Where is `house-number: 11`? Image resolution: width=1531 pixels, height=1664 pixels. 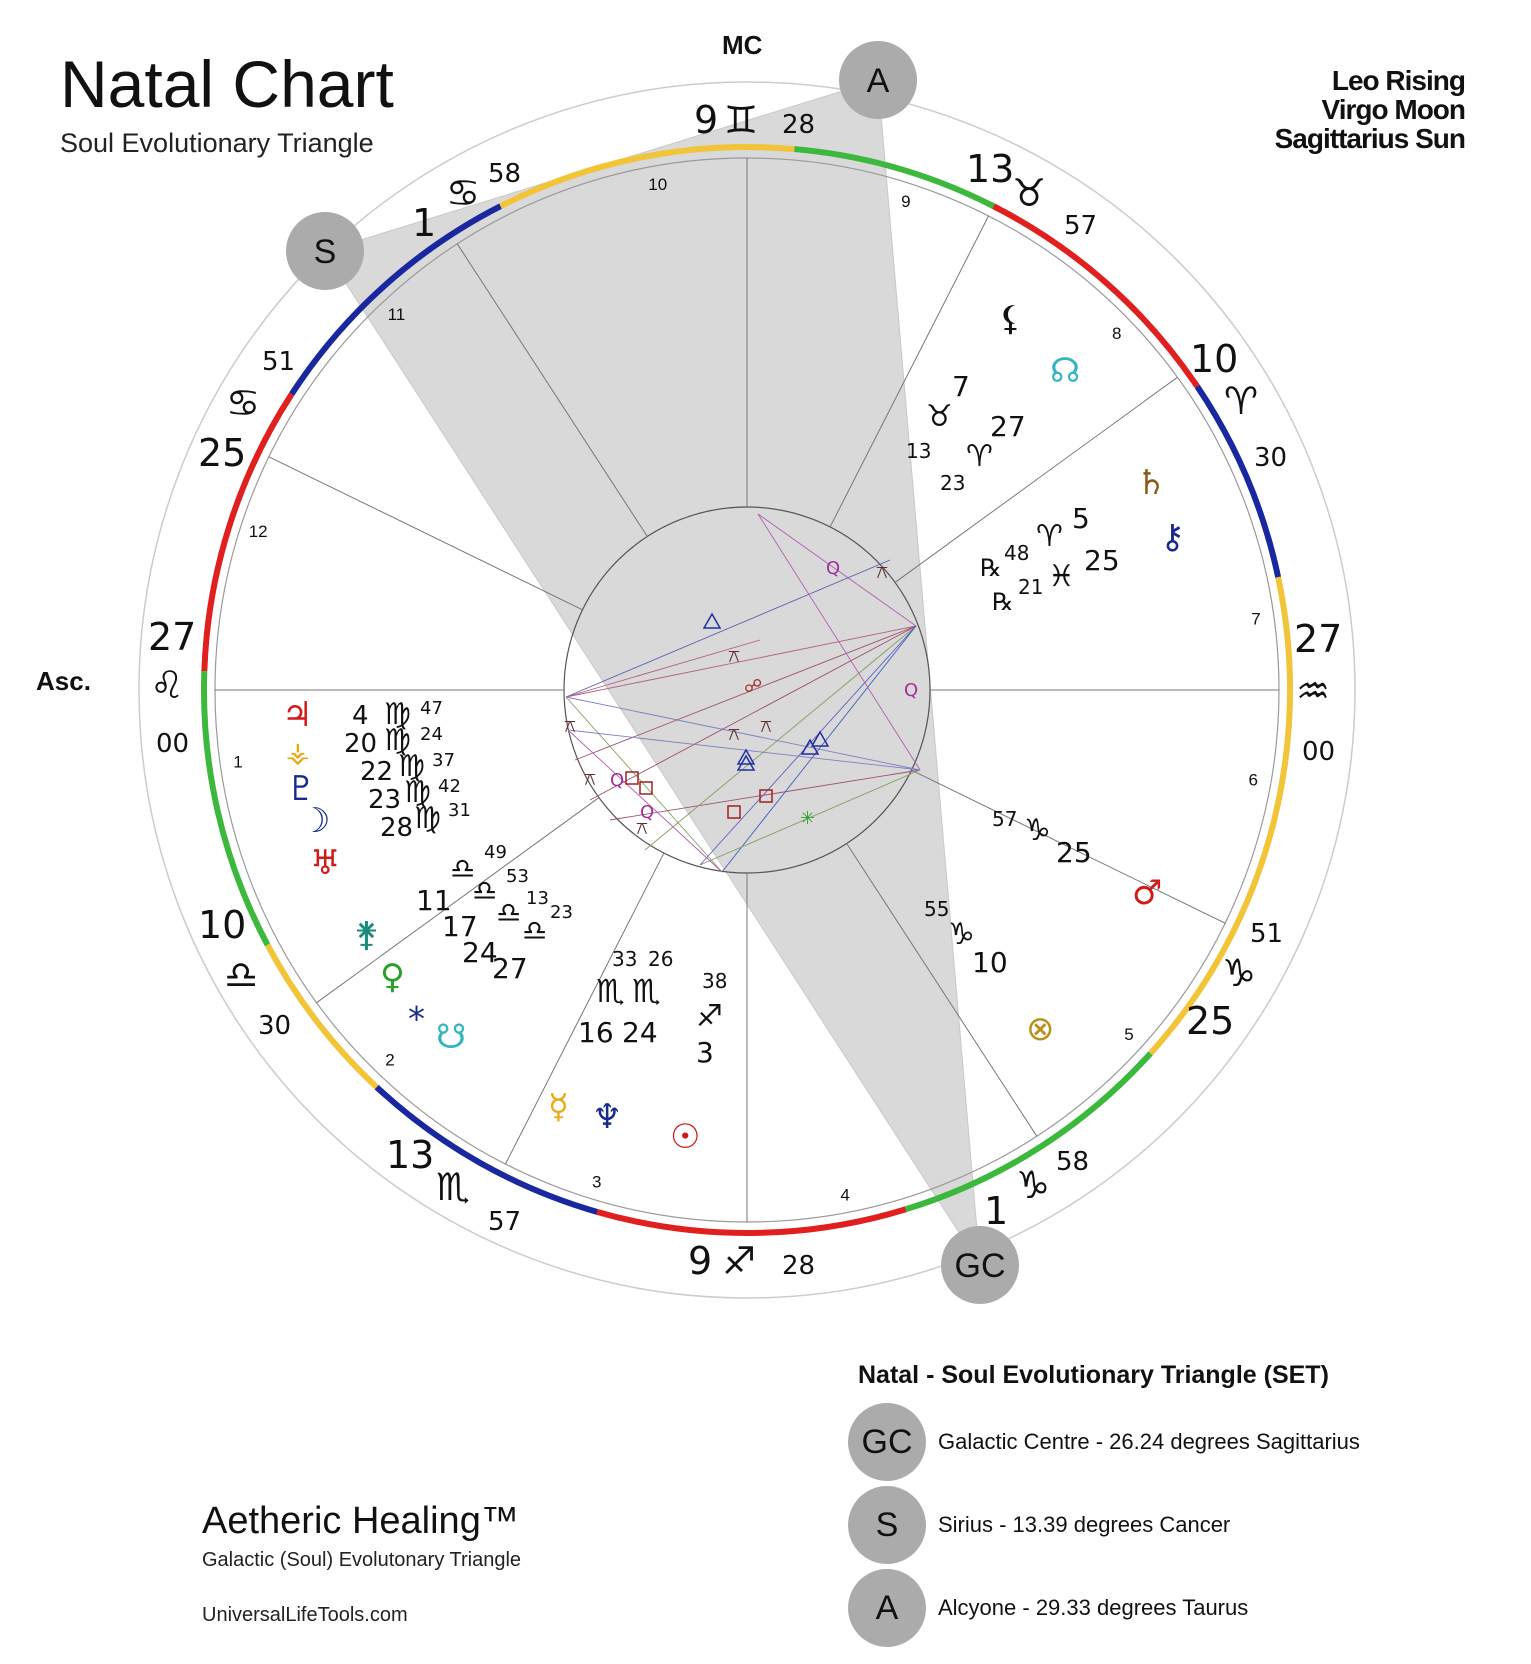
house-number: 11 is located at coordinates (397, 314).